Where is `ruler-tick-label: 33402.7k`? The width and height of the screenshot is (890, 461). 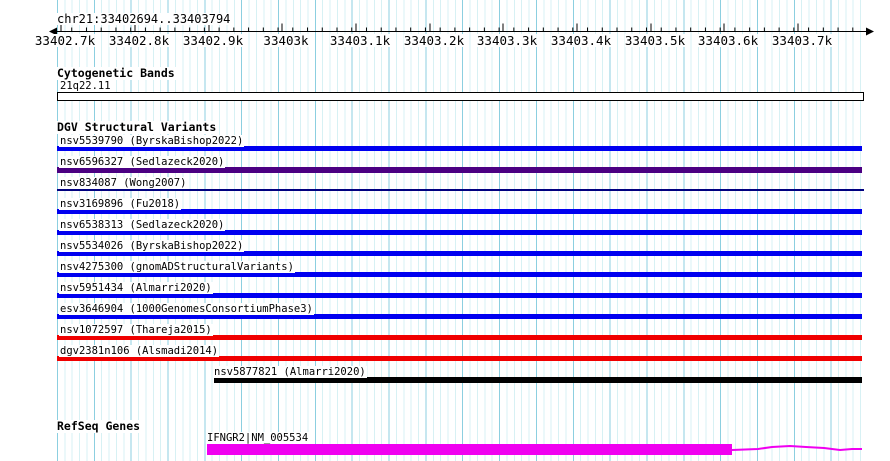
ruler-tick-label: 33402.7k is located at coordinates (65, 40).